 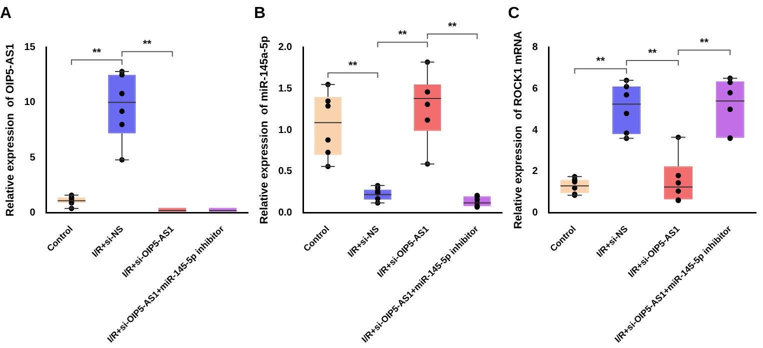 What do you see at coordinates (535, 88) in the screenshot?
I see `y-tick-label: 6` at bounding box center [535, 88].